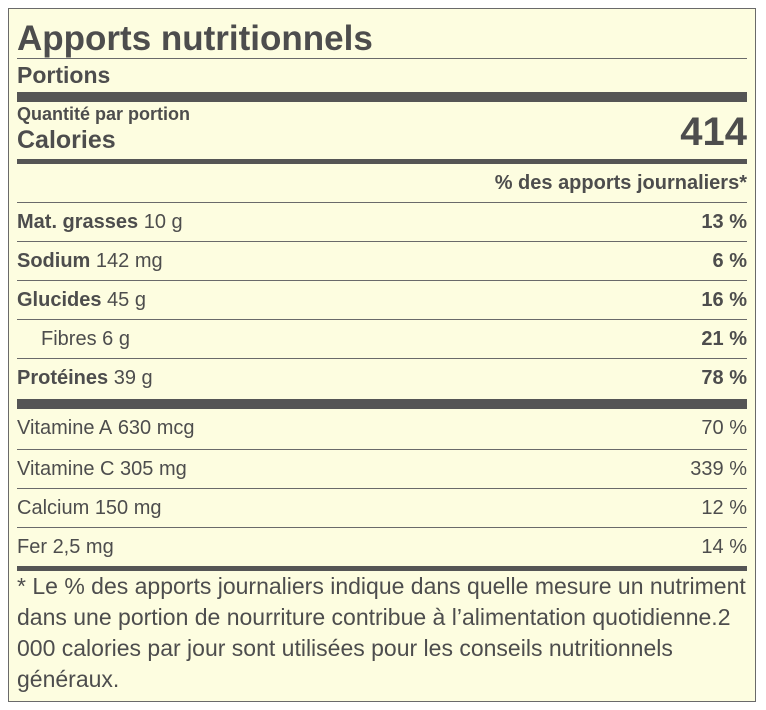 The width and height of the screenshot is (766, 710). Describe the element at coordinates (724, 547) in the screenshot. I see `vitamin-percent: 14 %` at that location.